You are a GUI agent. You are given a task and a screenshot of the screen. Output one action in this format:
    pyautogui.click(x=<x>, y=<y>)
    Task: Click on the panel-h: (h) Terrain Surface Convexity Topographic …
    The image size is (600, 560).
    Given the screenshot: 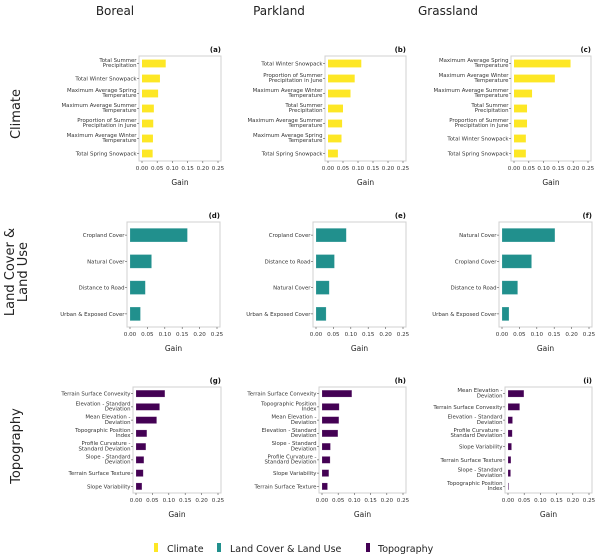 What is the action you would take?
    pyautogui.click(x=327, y=448)
    